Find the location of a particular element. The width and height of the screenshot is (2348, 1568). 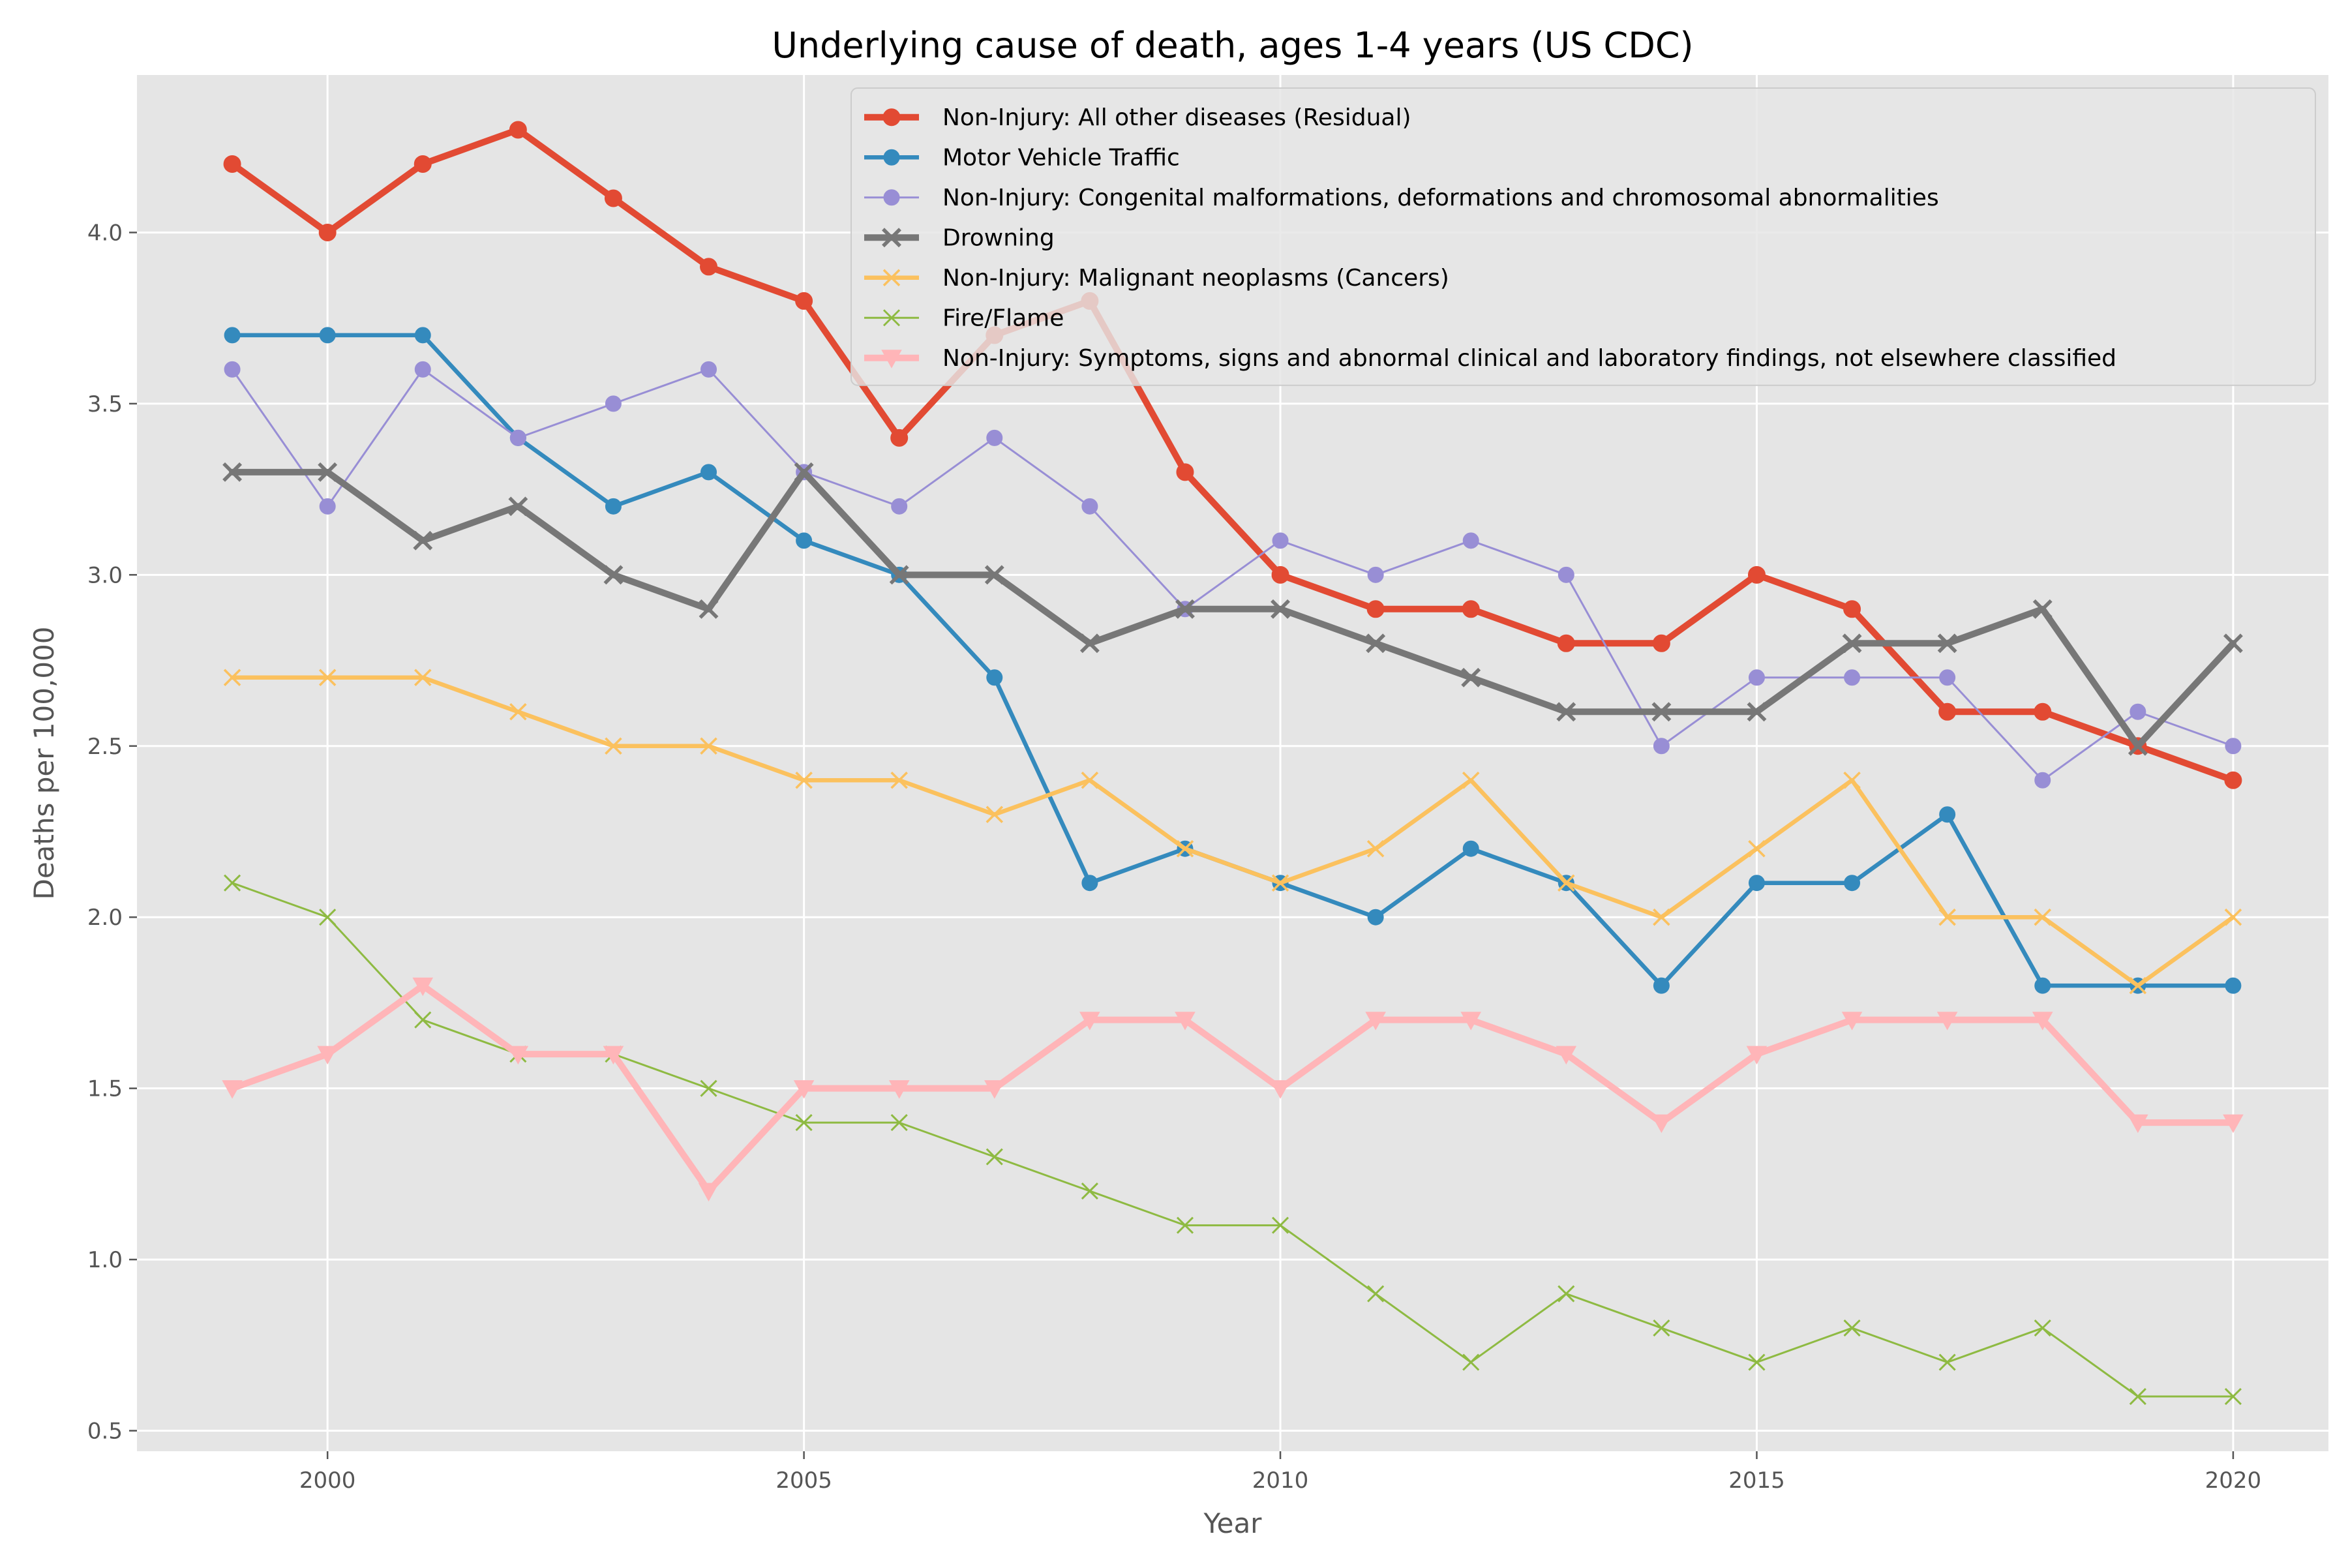

y-tick-label: 1.5 is located at coordinates (105, 1089).